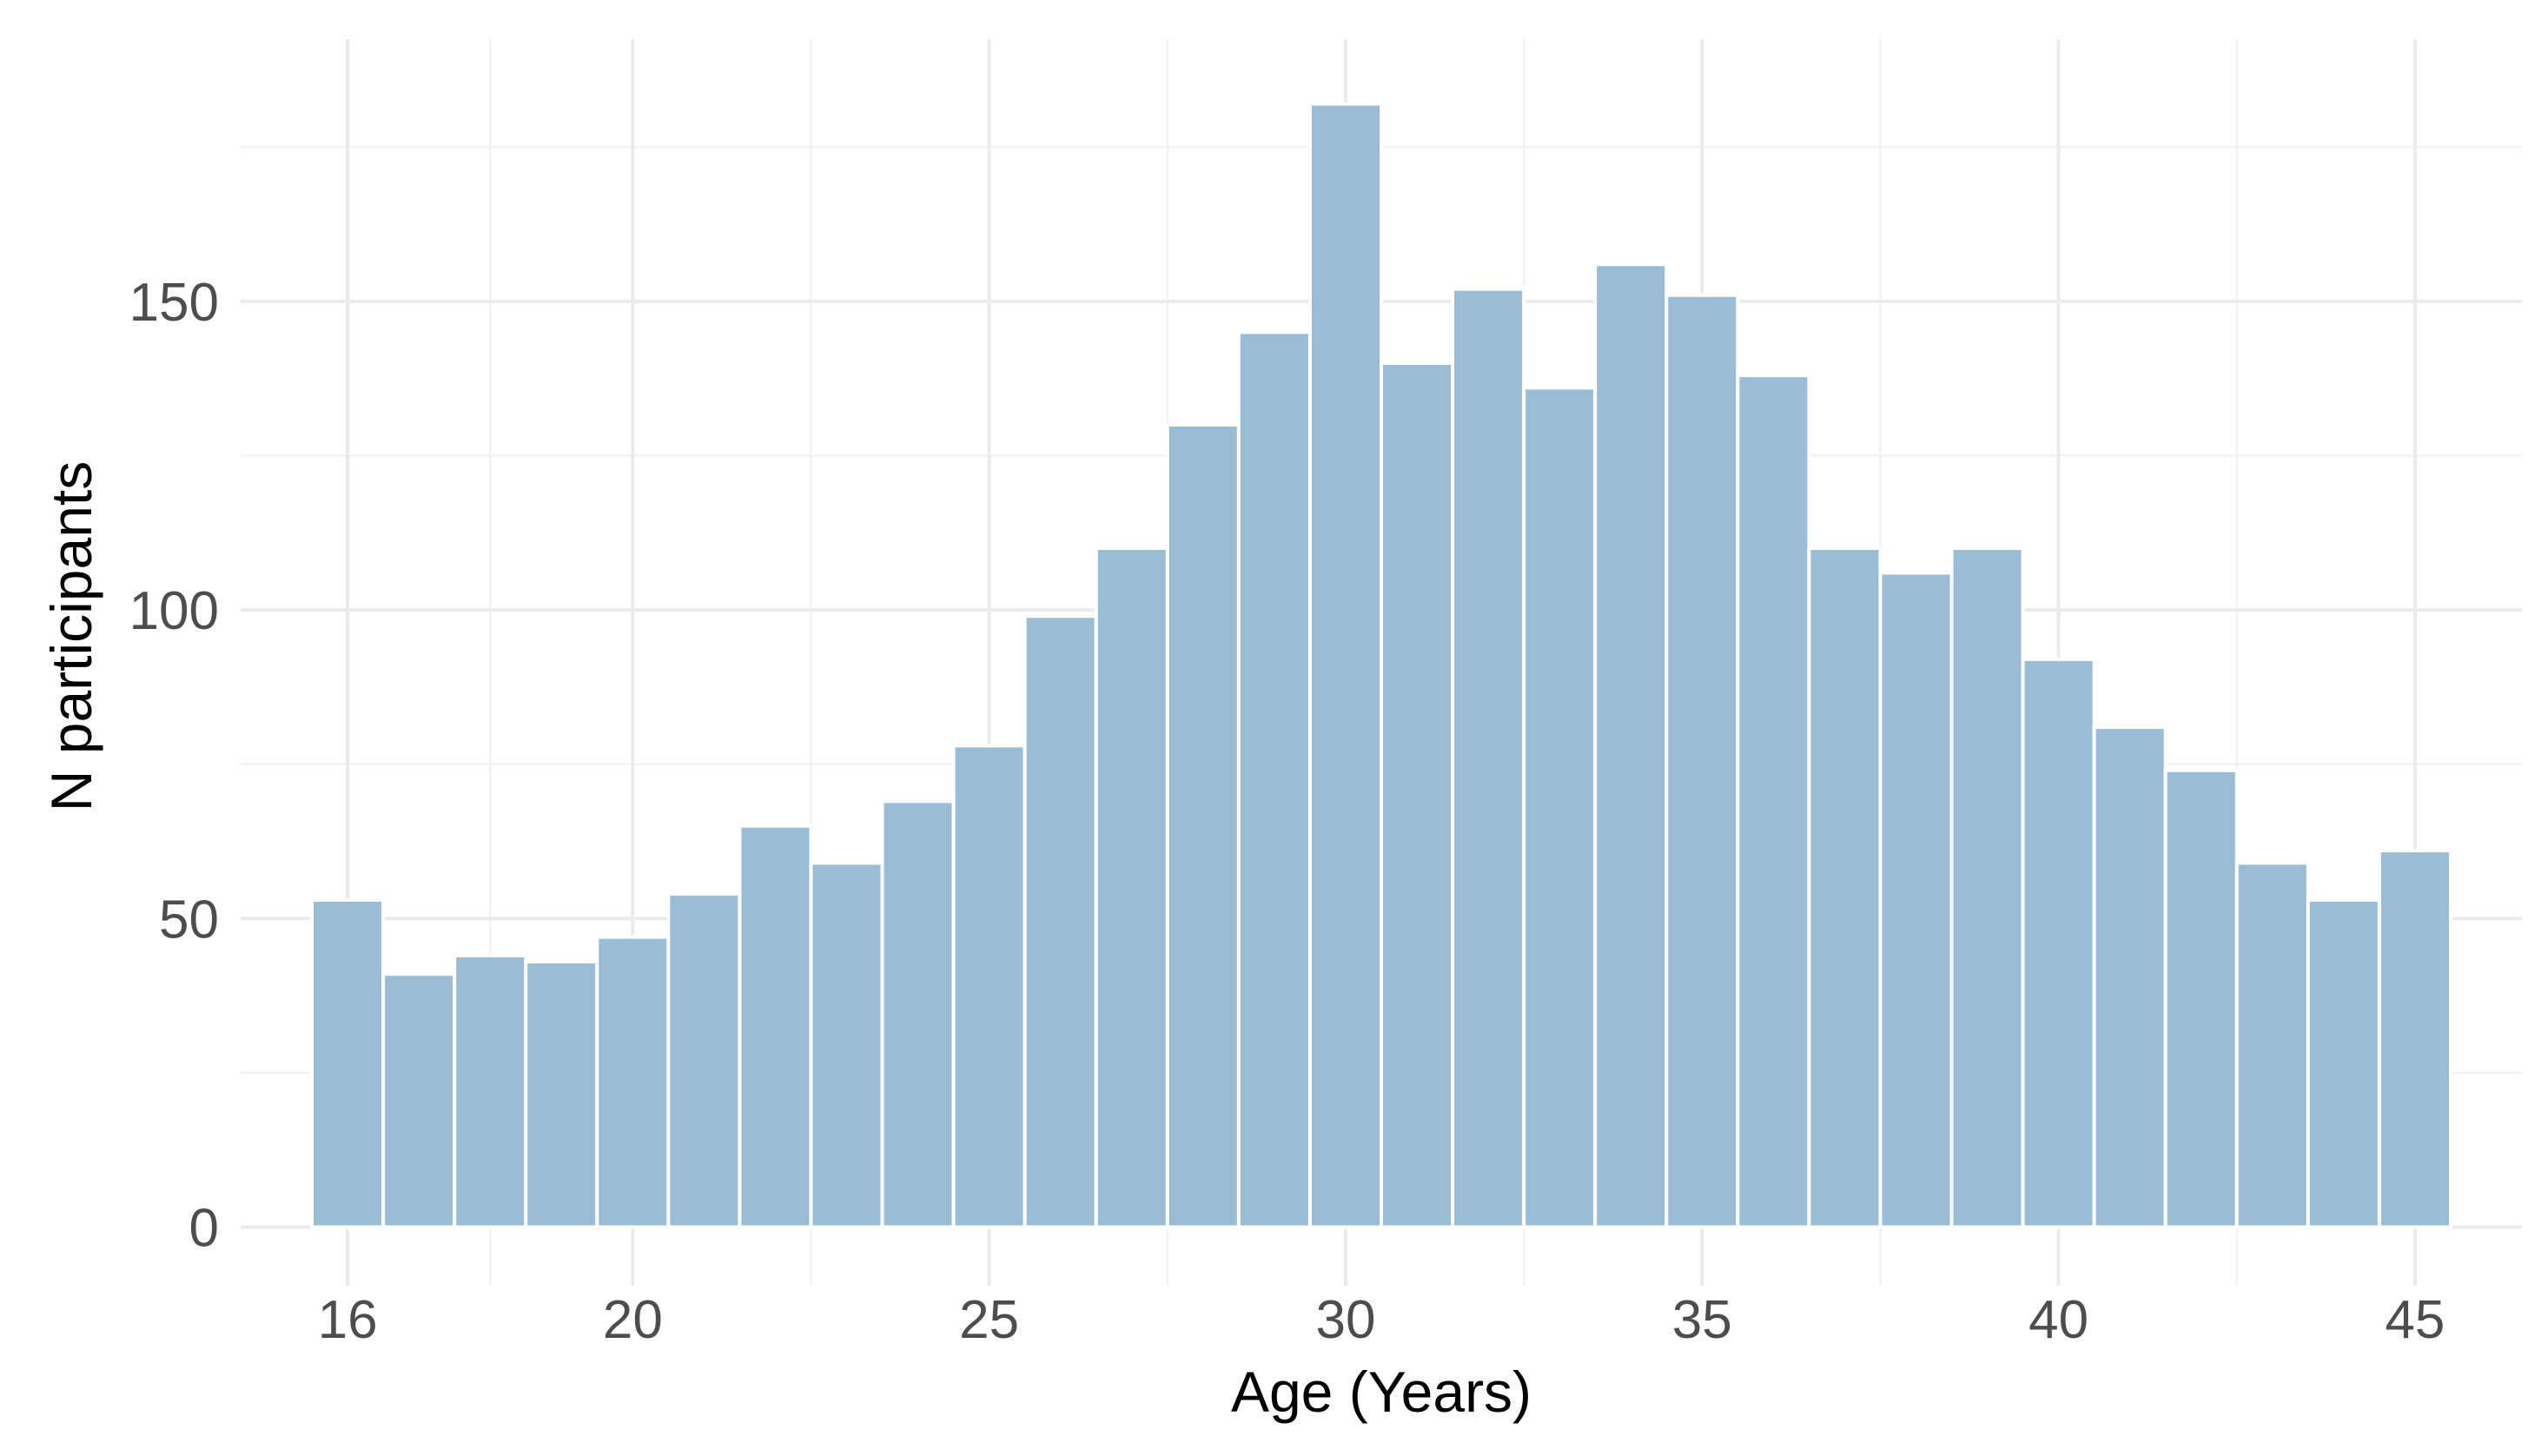 The image size is (2548, 1456). Describe the element at coordinates (1702, 1320) in the screenshot. I see `x-tick-label: 35` at that location.